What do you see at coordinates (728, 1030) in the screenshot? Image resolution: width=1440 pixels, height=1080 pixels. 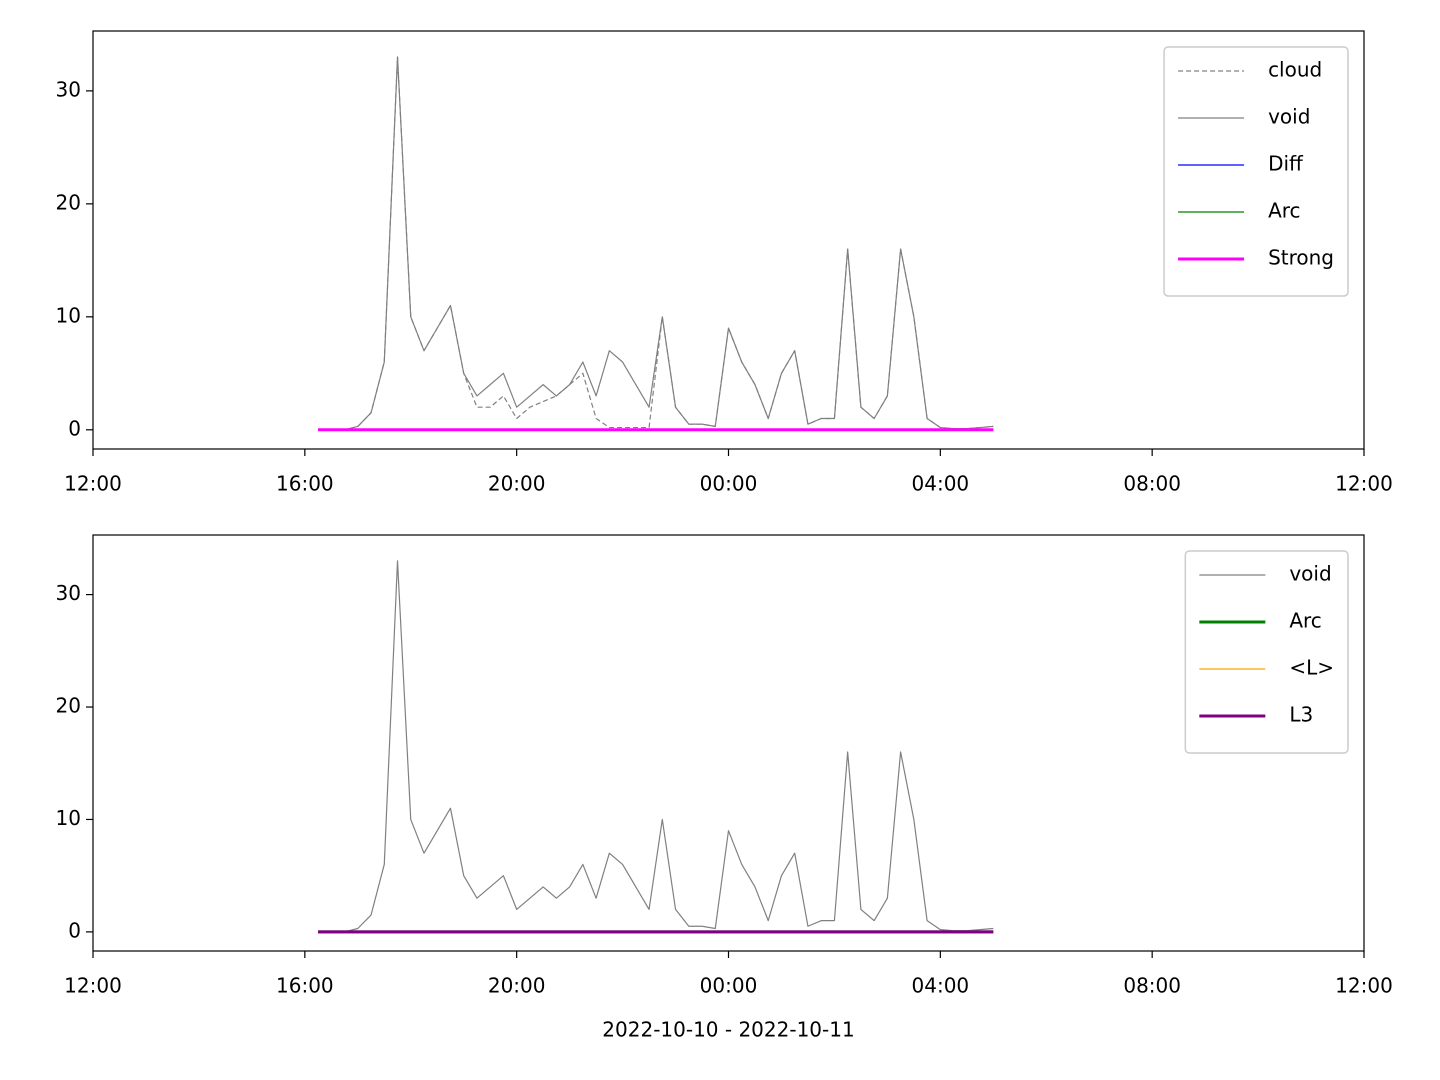 I see `x-axis-label: 2022-10-10 - 2022-10-11` at bounding box center [728, 1030].